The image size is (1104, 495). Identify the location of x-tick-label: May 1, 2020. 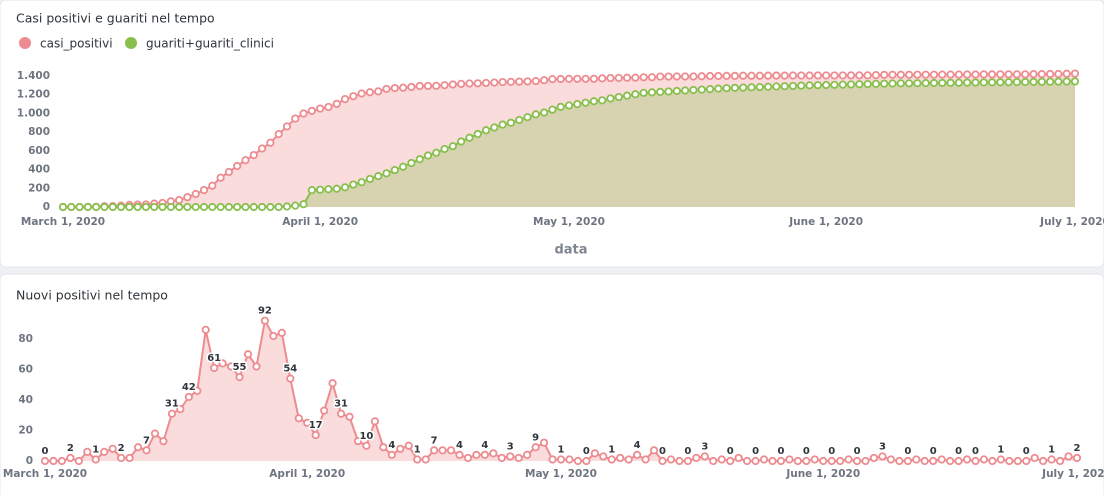
(561, 474).